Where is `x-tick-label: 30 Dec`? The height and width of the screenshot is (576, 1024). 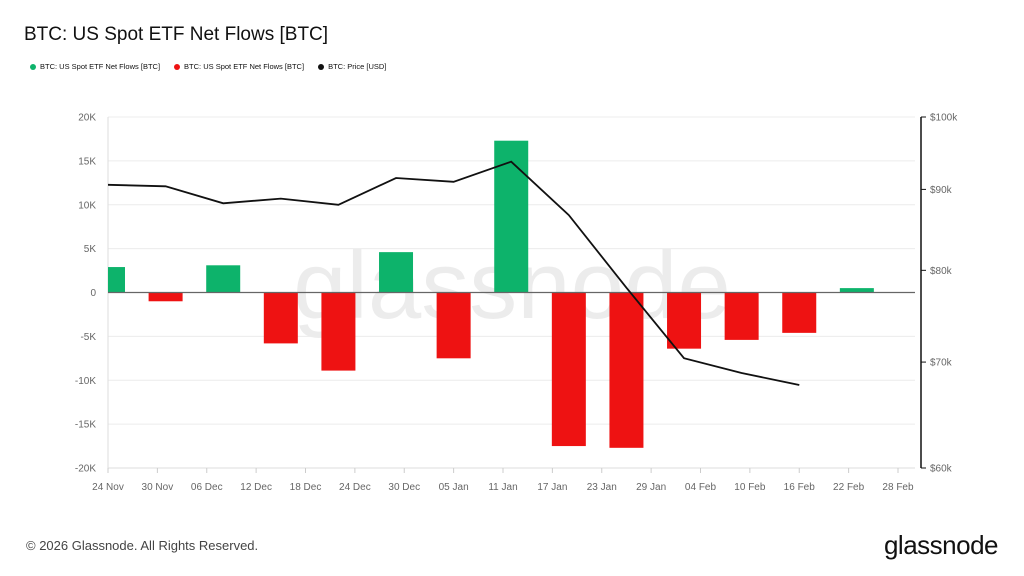 x-tick-label: 30 Dec is located at coordinates (404, 487).